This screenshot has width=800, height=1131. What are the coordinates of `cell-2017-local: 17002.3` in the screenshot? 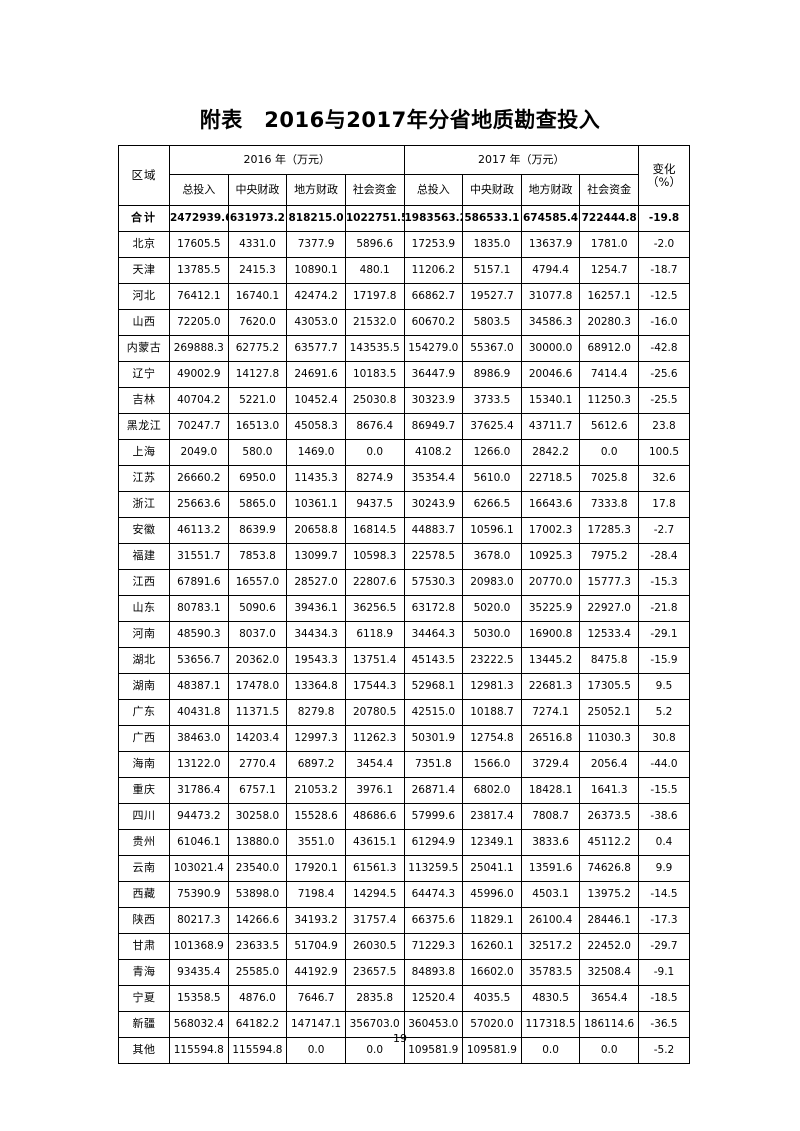 It's located at (550, 530).